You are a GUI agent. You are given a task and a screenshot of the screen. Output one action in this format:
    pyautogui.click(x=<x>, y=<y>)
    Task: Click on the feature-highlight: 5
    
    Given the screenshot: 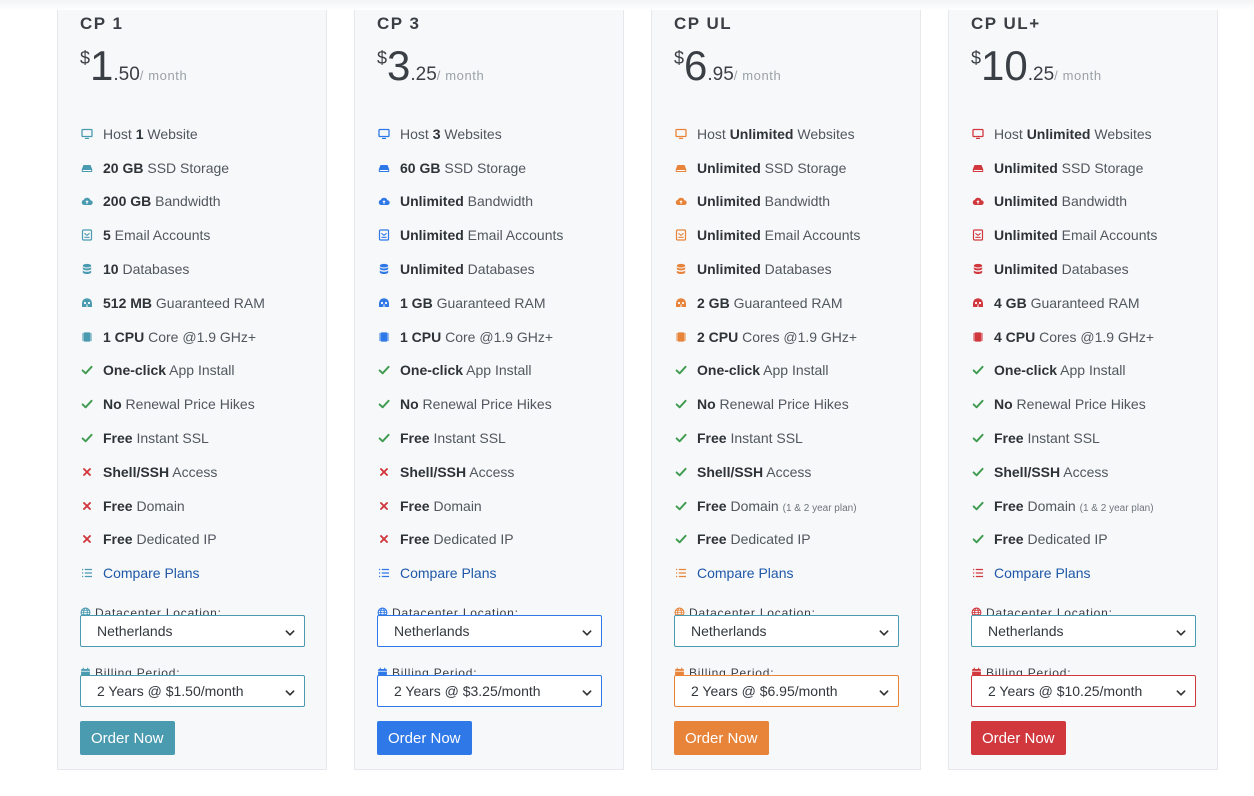 What is the action you would take?
    pyautogui.click(x=107, y=235)
    